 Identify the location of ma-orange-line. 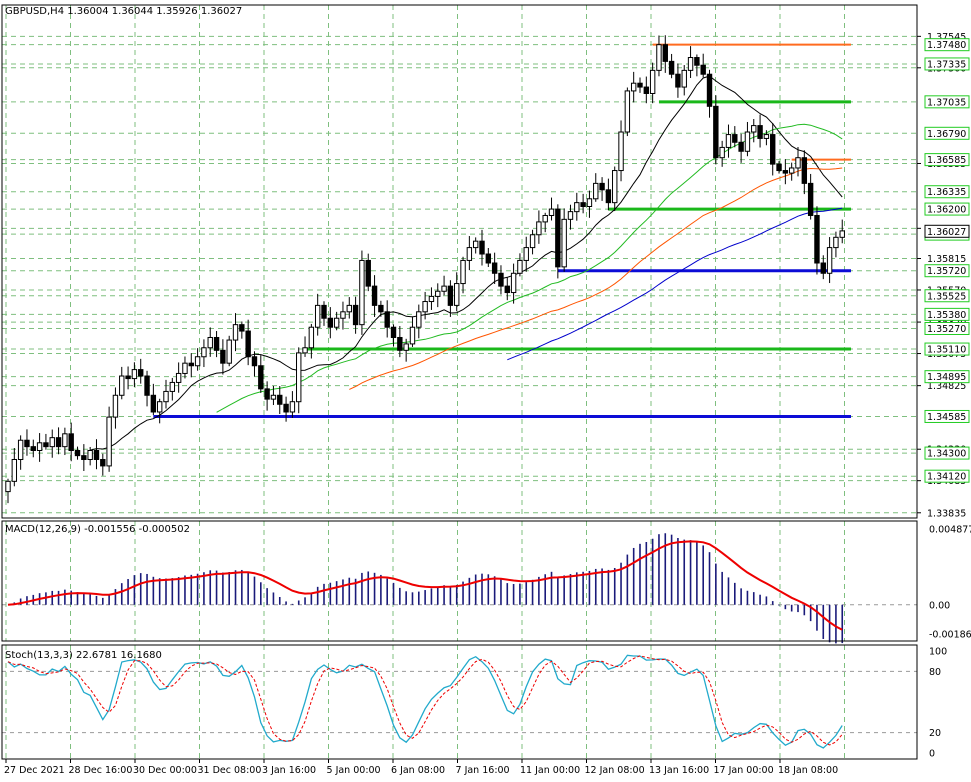
(596, 278).